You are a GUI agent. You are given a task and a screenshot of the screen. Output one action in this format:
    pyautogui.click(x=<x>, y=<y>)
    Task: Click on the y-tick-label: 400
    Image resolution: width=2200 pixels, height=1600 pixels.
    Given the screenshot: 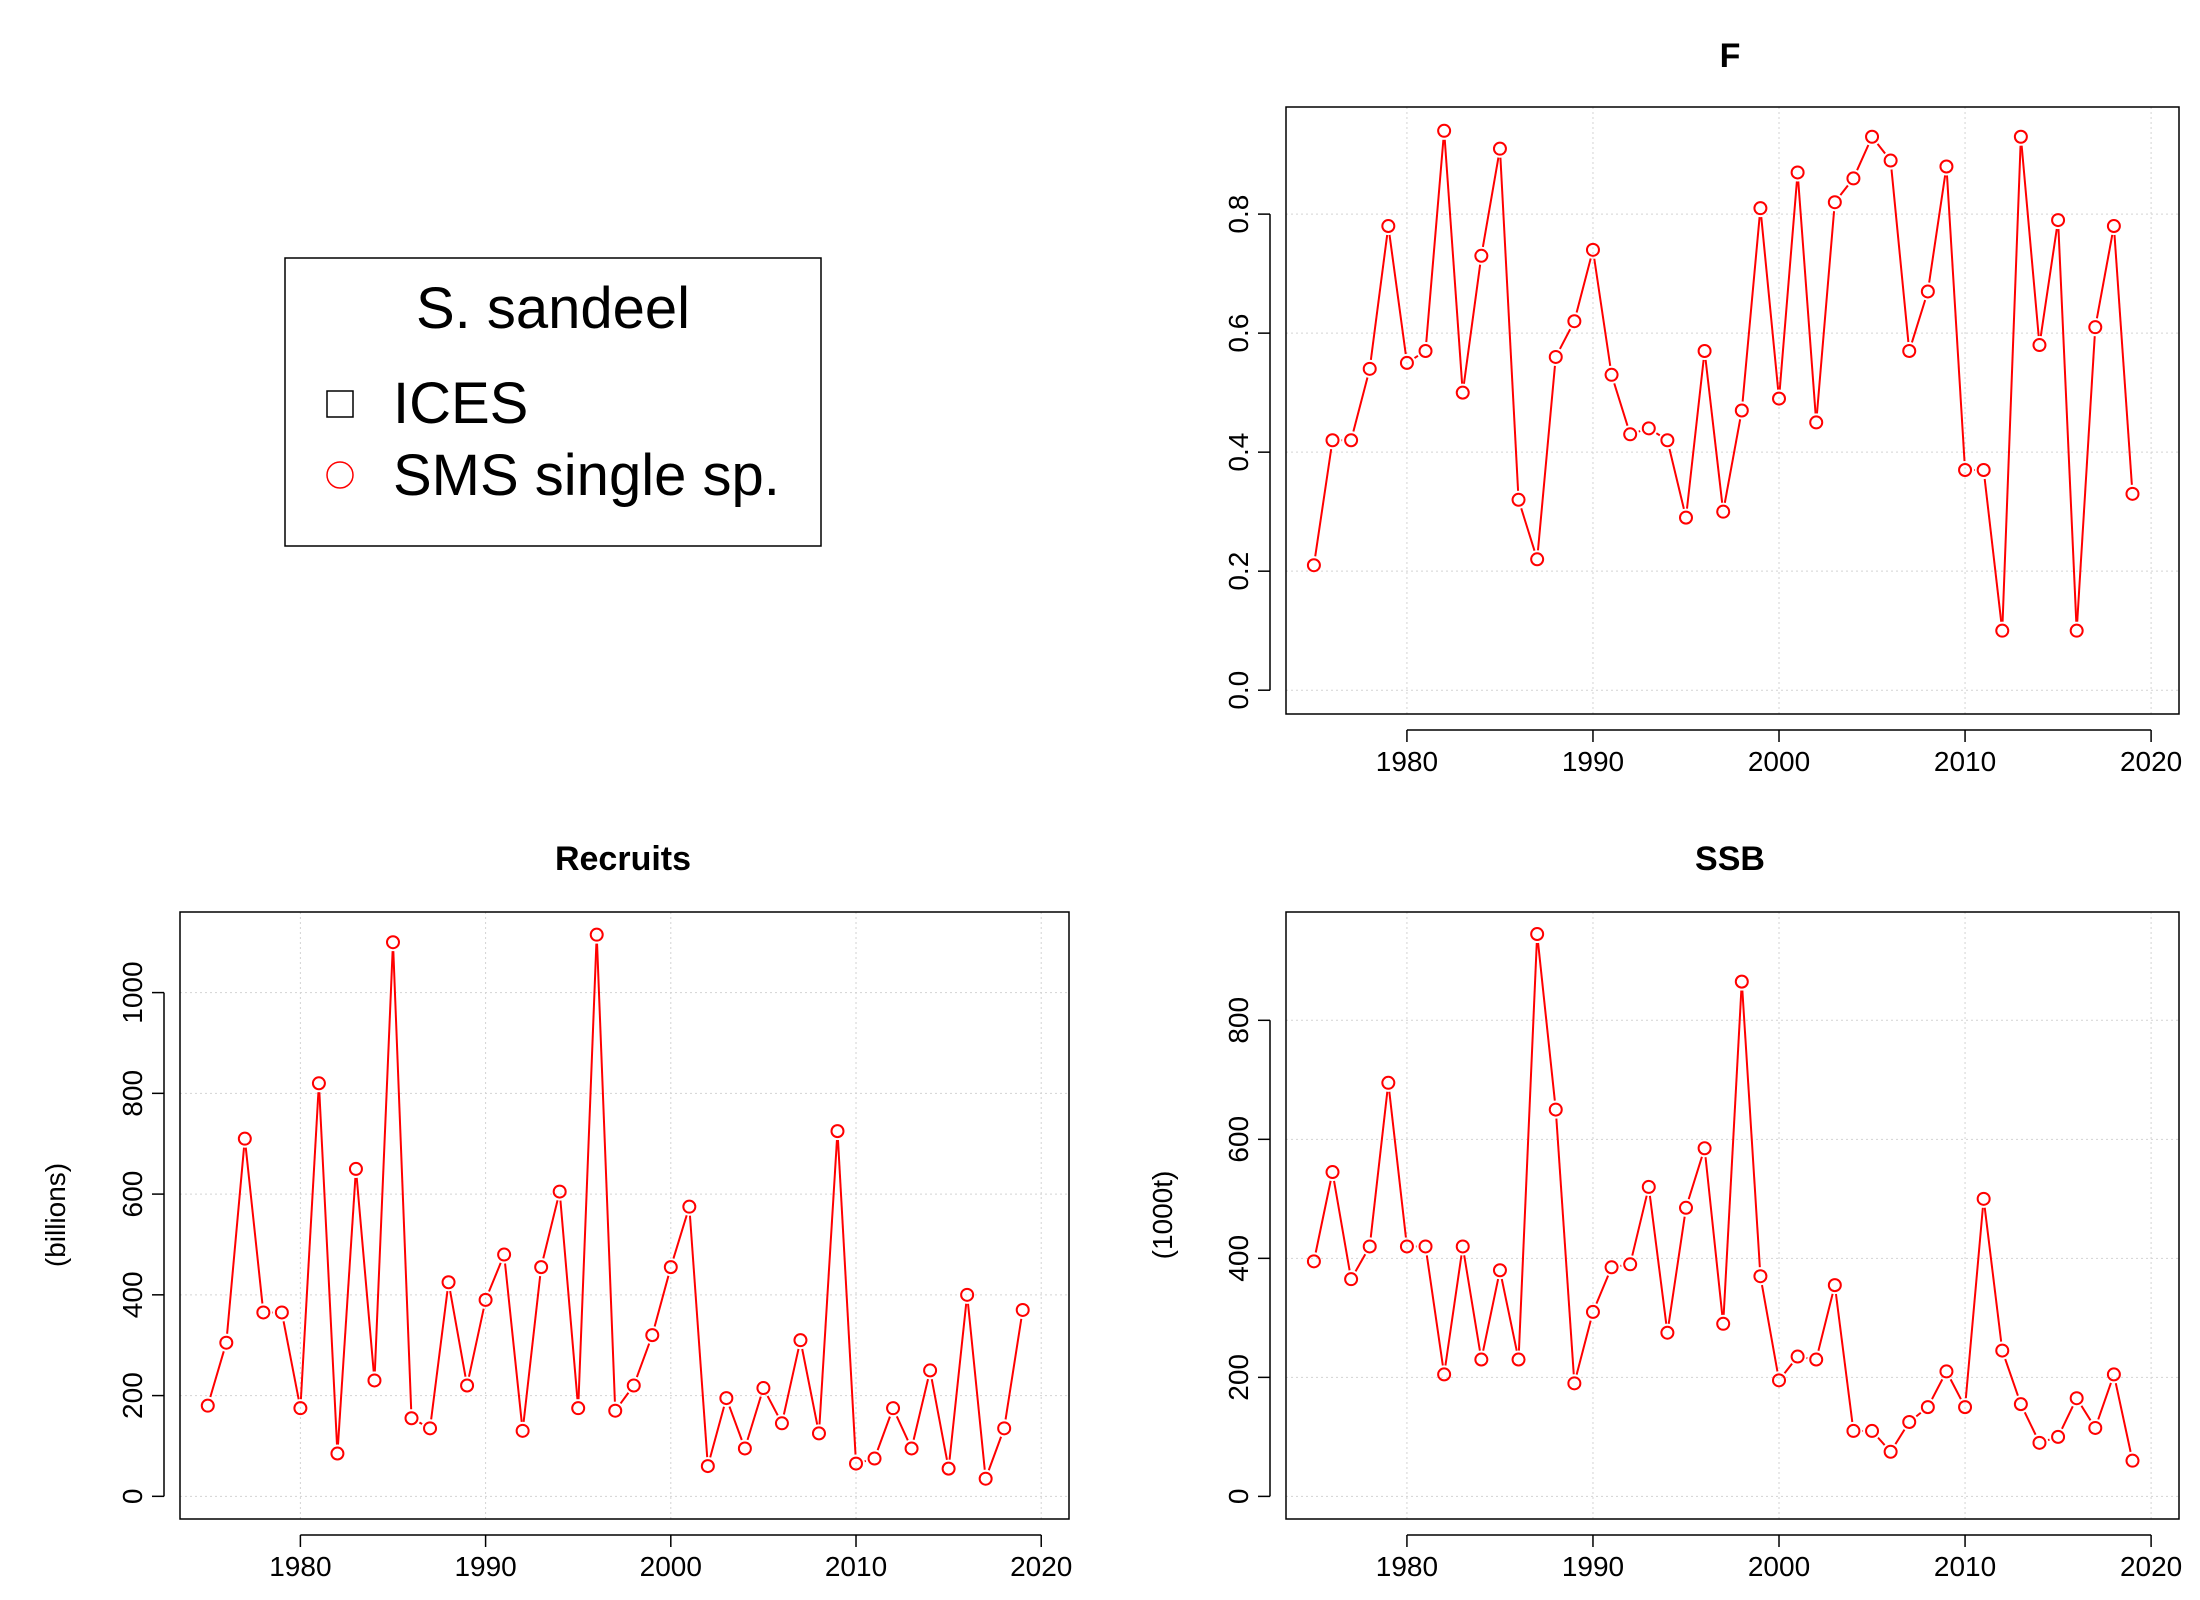 What is the action you would take?
    pyautogui.click(x=1238, y=1258)
    